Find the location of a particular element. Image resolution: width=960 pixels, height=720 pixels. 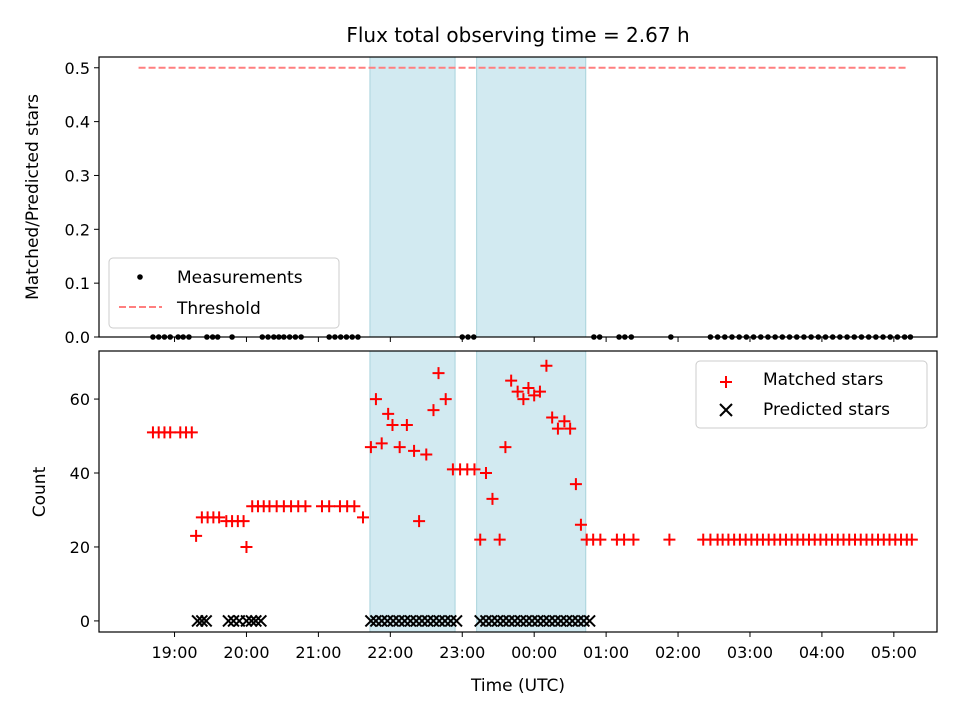

bottom-shaded-intervals is located at coordinates (478, 491).